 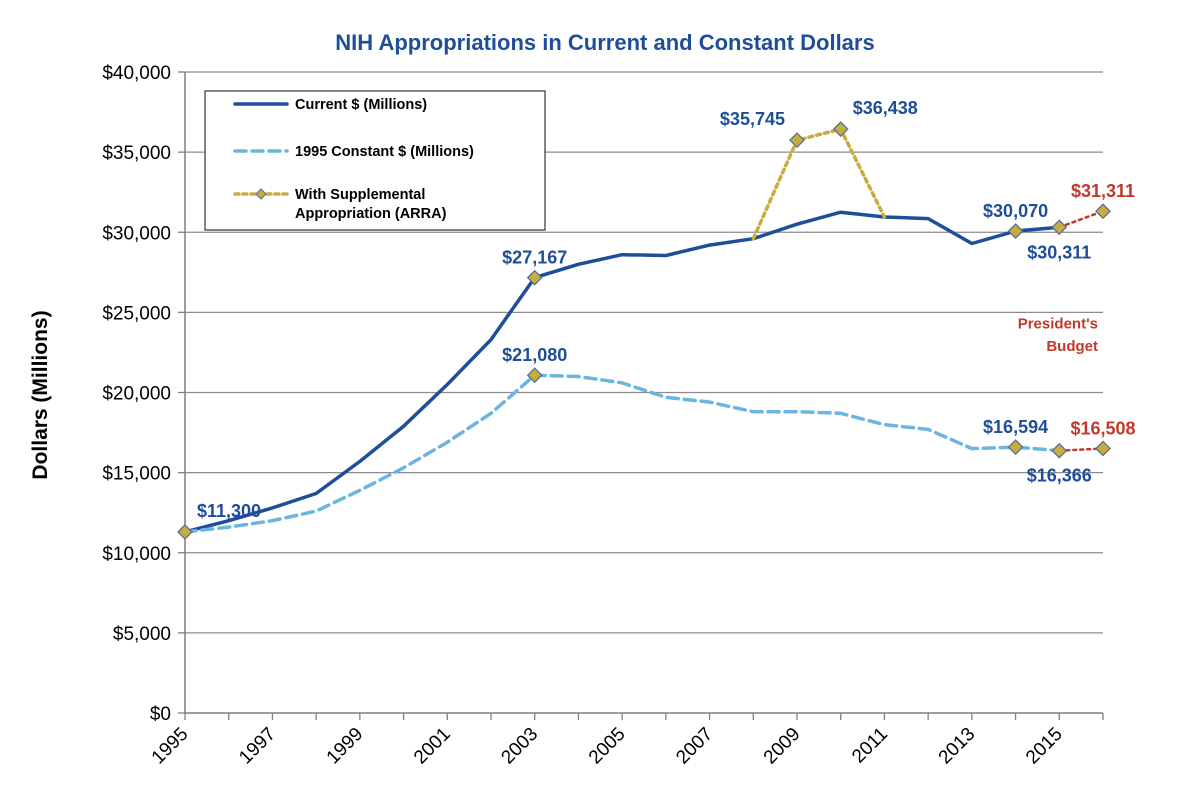 I want to click on data-label-1: $27,167, so click(x=534, y=258).